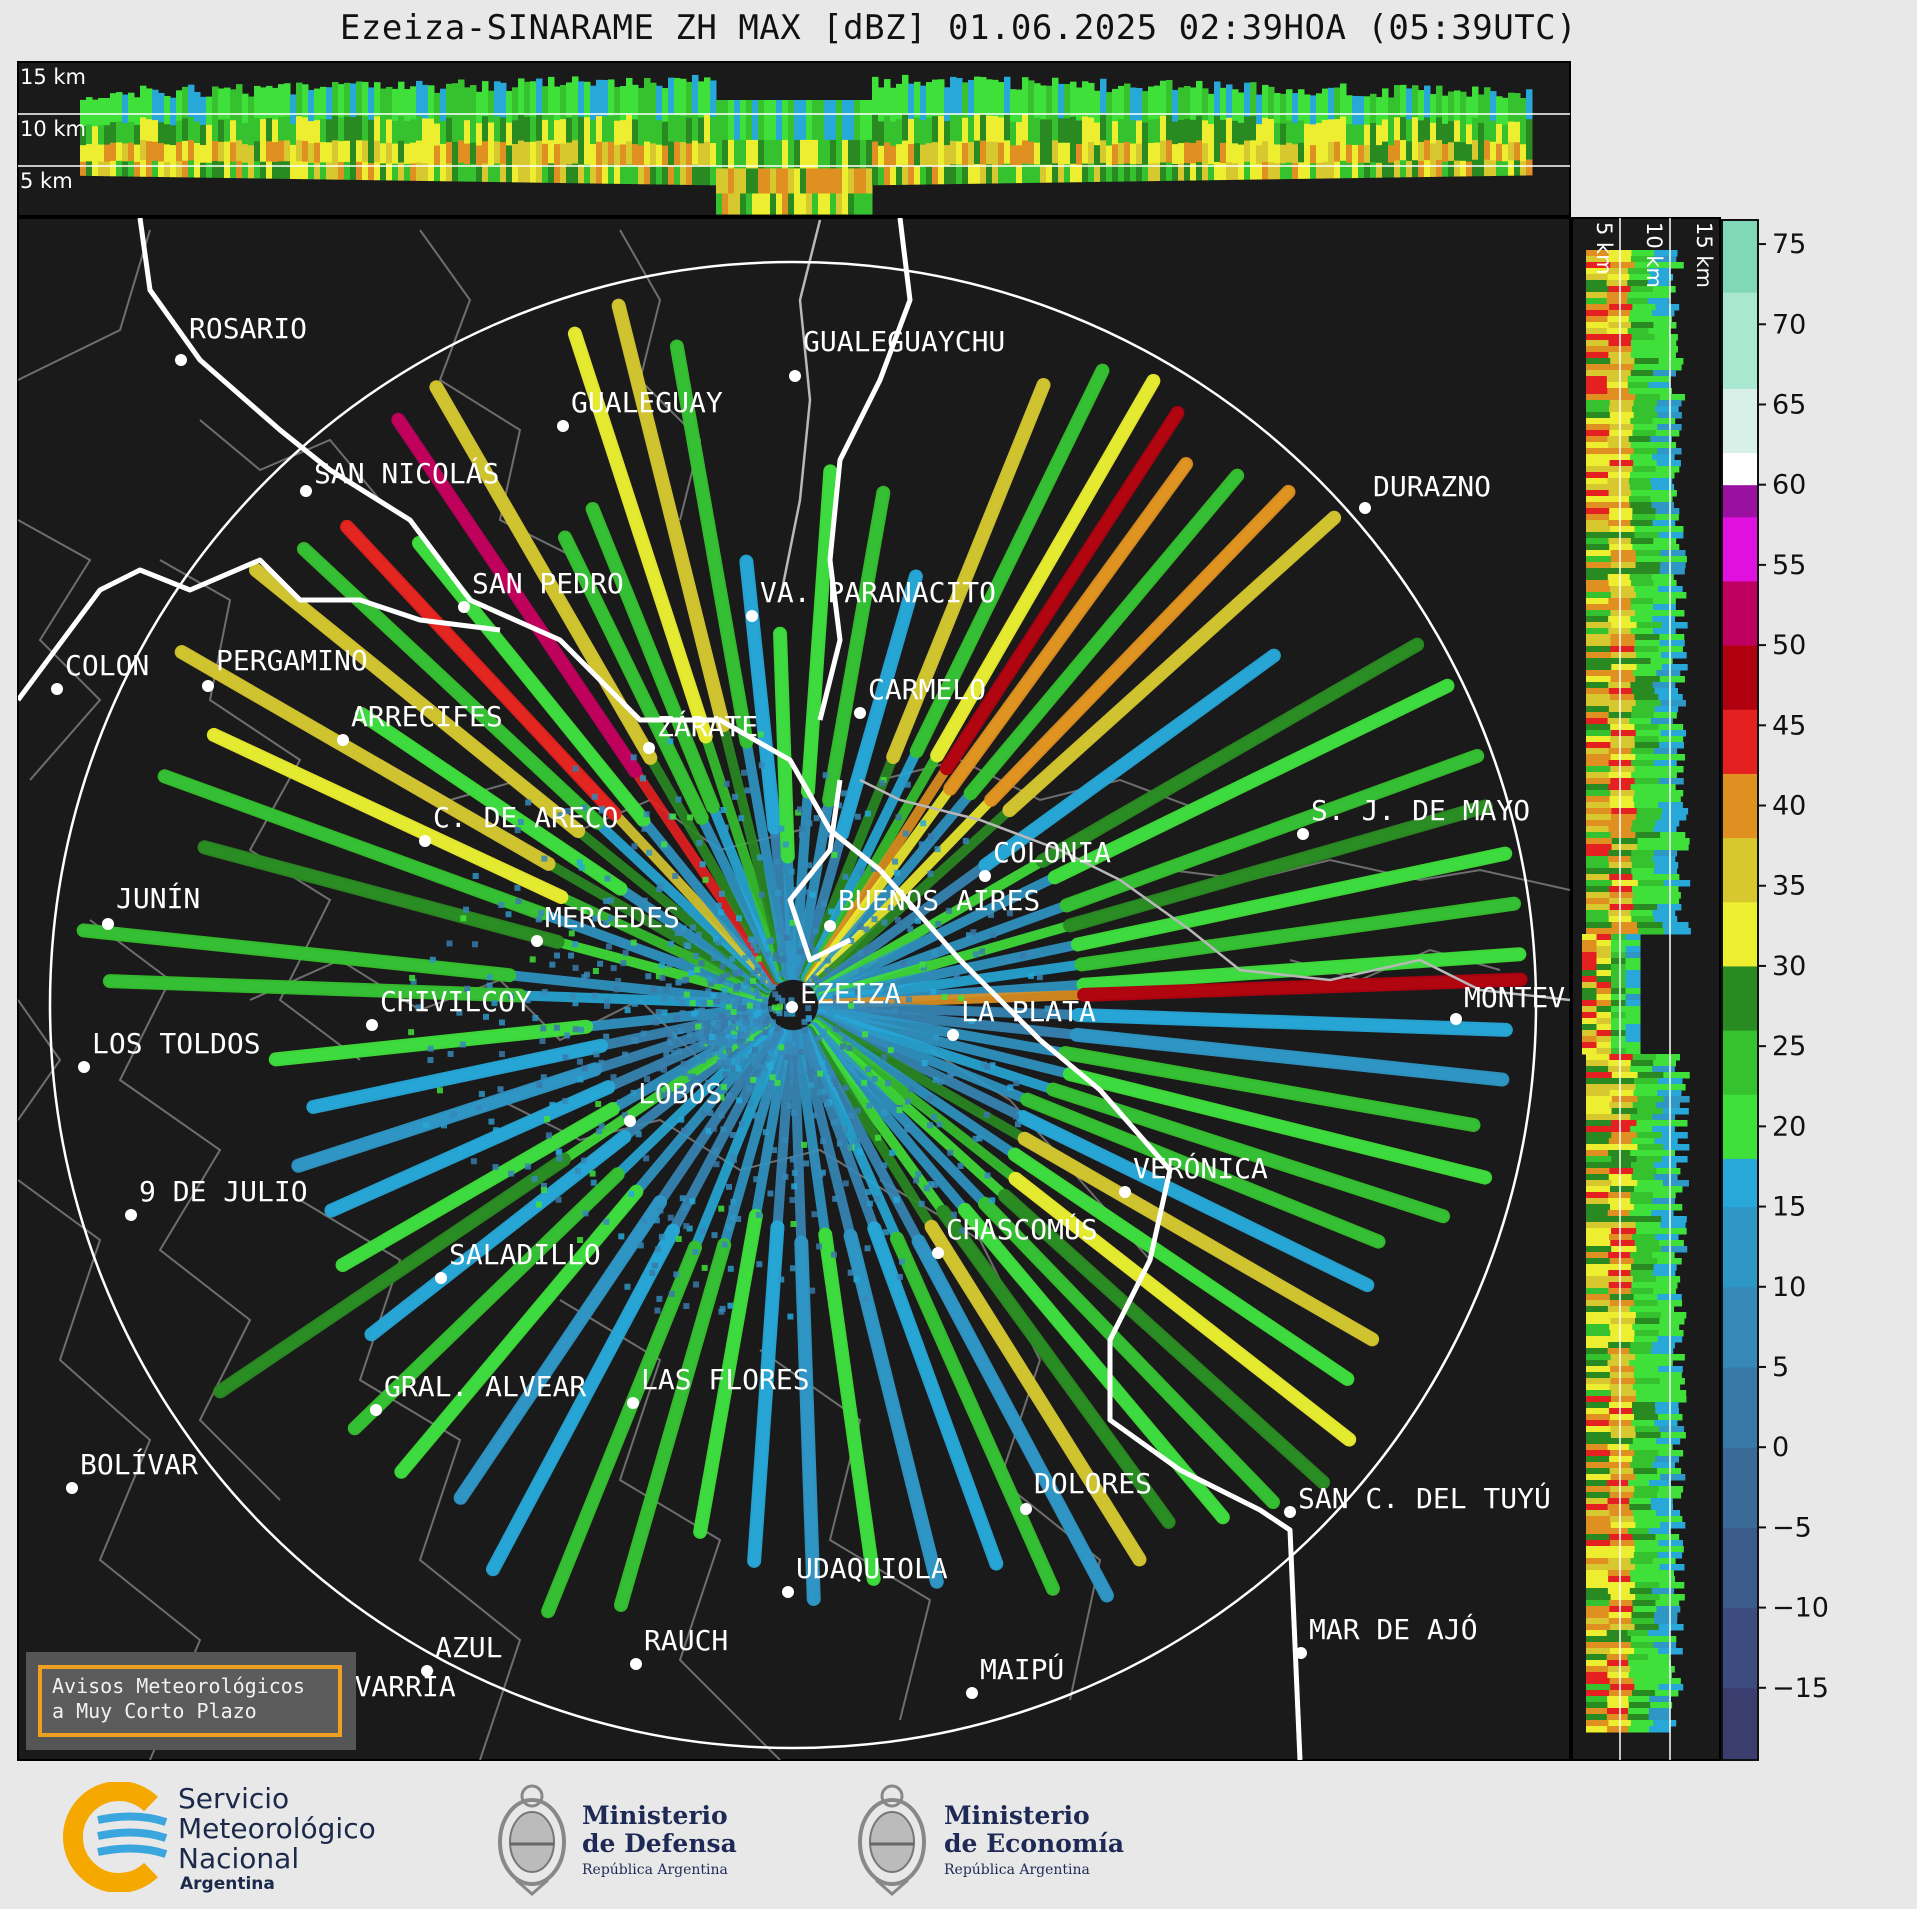  Describe the element at coordinates (850, 993) in the screenshot. I see `city-label: EZEIZA` at that location.